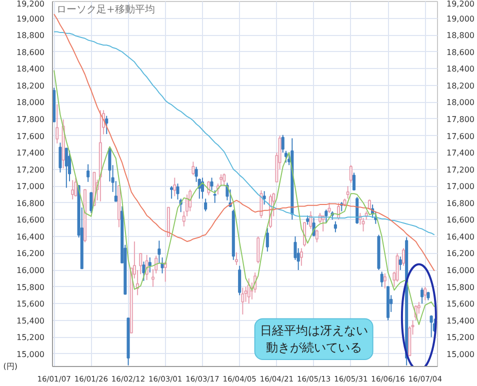 This screenshot has height=386, width=477. What do you see at coordinates (30, 337) in the screenshot?
I see `y-tick-label: 15,200` at bounding box center [30, 337].